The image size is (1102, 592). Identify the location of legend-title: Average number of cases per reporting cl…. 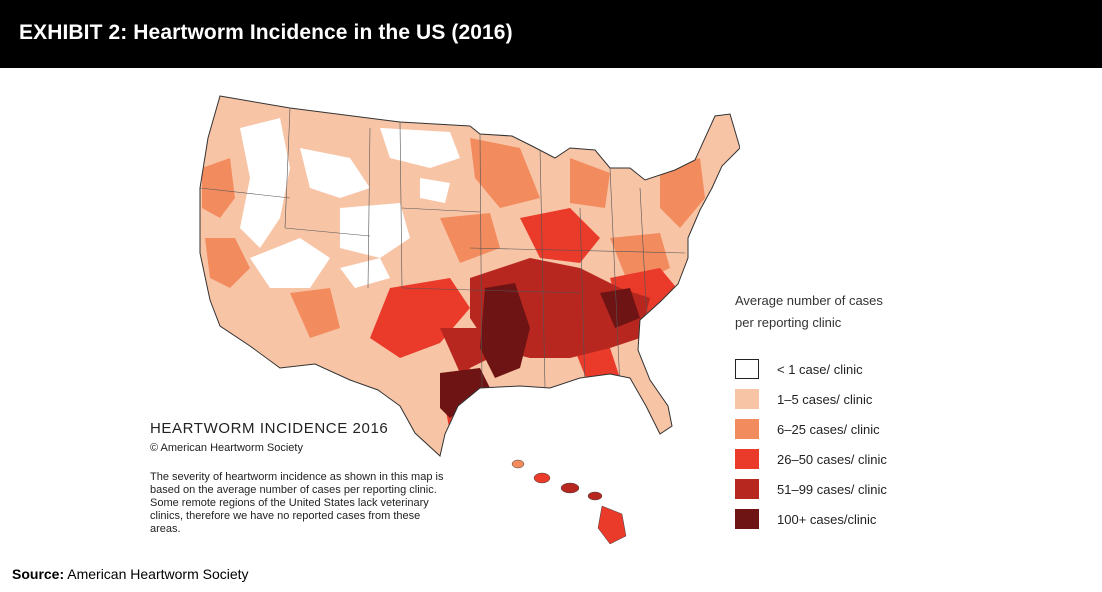
(809, 311).